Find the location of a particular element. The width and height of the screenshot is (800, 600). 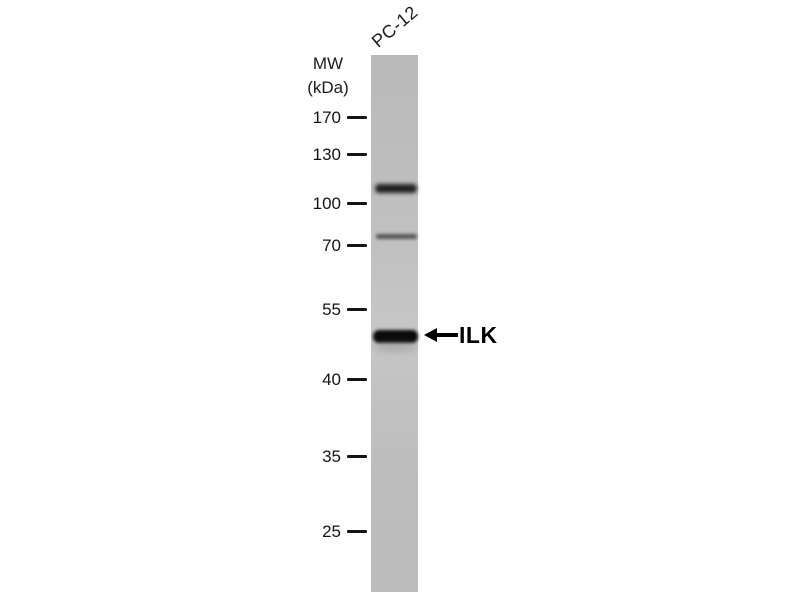

mw-axis-title: MW (kDa) is located at coordinates (328, 76).